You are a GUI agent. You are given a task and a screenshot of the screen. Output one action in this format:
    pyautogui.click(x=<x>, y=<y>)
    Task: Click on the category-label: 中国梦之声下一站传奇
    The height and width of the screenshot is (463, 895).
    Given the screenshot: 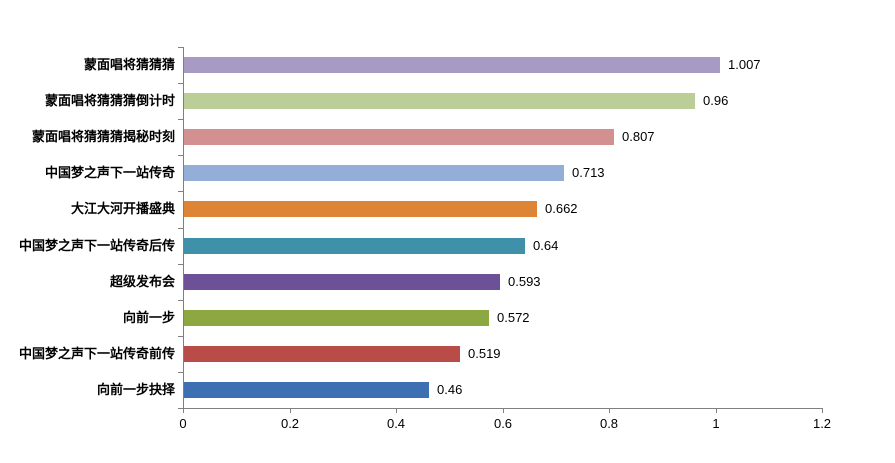 What is the action you would take?
    pyautogui.click(x=109, y=172)
    